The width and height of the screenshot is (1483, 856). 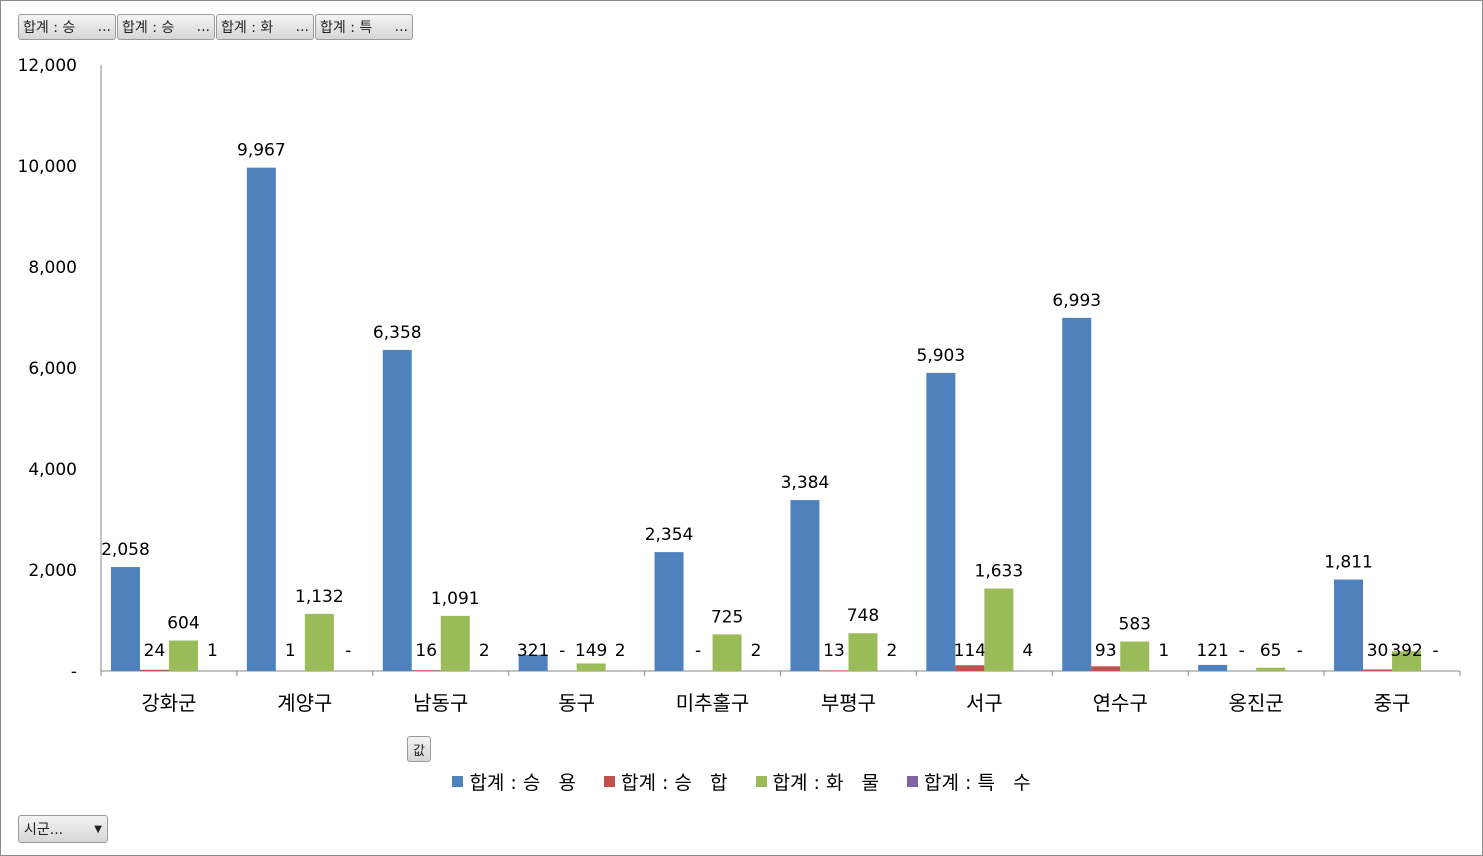 What do you see at coordinates (805, 483) in the screenshot?
I see `data-label-series-1: 3,384` at bounding box center [805, 483].